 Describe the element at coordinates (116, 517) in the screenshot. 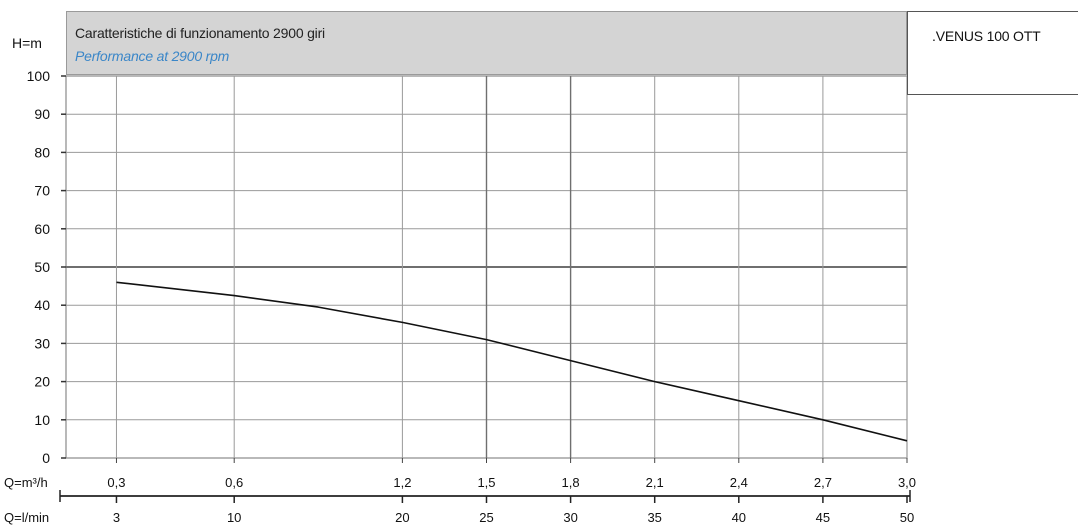

I see `x-tick-label-lmin: 3` at that location.